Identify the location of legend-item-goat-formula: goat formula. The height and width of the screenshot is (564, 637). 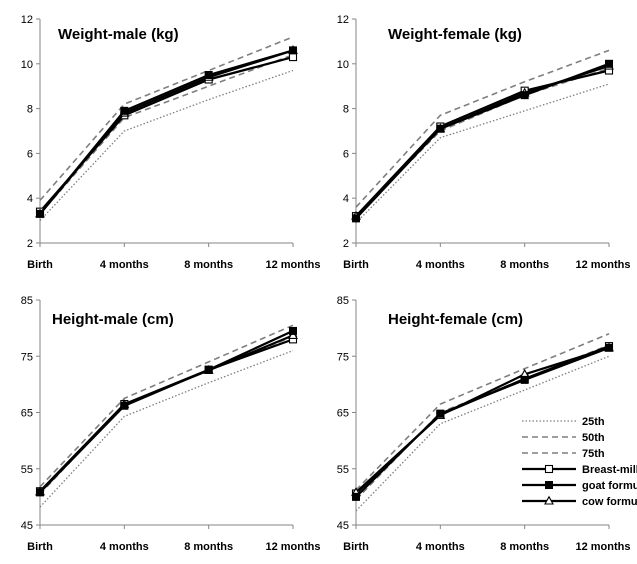
(579, 486).